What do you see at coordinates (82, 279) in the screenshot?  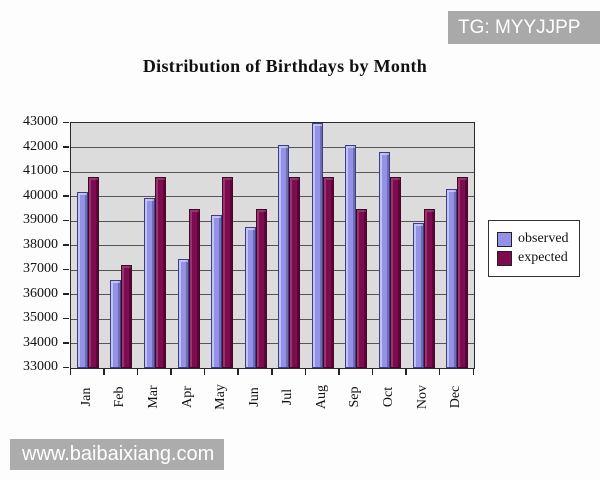 I see `bar-observed-jan` at bounding box center [82, 279].